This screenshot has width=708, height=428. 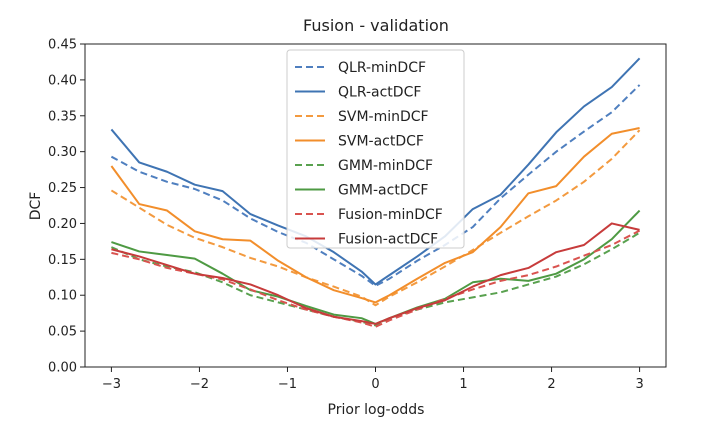 What do you see at coordinates (62, 152) in the screenshot?
I see `y-tick-label: 0.30` at bounding box center [62, 152].